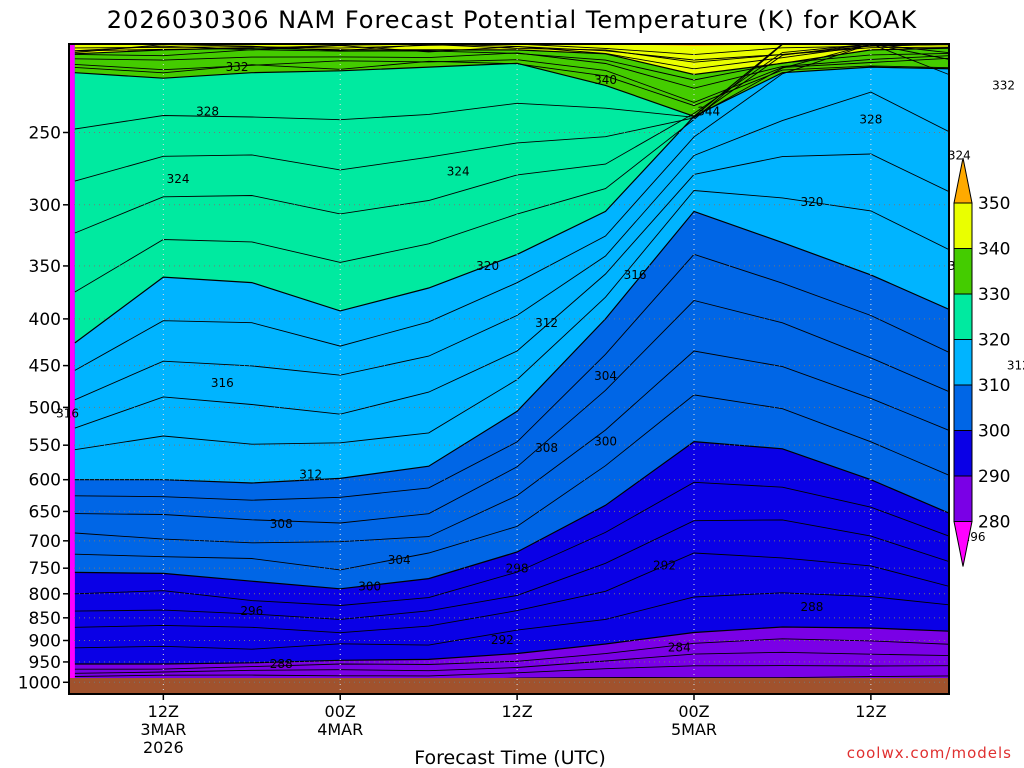 This screenshot has width=1024, height=768. I want to click on colorbar-tick-label: 320, so click(994, 341).